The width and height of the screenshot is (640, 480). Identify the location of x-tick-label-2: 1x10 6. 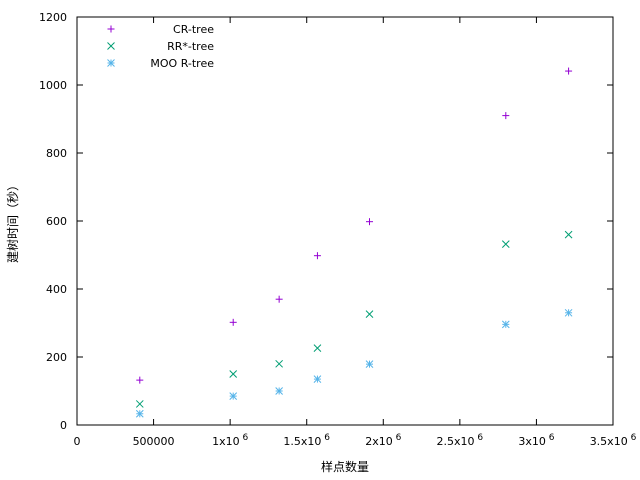
(230, 440).